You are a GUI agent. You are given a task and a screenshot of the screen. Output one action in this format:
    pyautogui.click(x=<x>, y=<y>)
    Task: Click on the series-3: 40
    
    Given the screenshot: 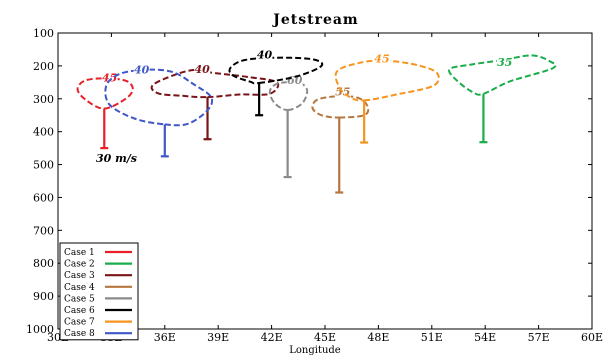 What is the action you would take?
    pyautogui.click(x=215, y=102)
    